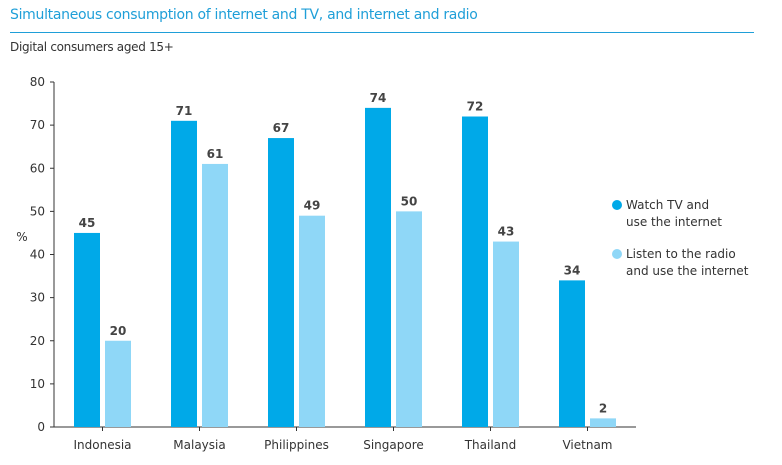 The height and width of the screenshot is (465, 782). Describe the element at coordinates (118, 383) in the screenshot. I see `bar-indonesia-radio` at that location.